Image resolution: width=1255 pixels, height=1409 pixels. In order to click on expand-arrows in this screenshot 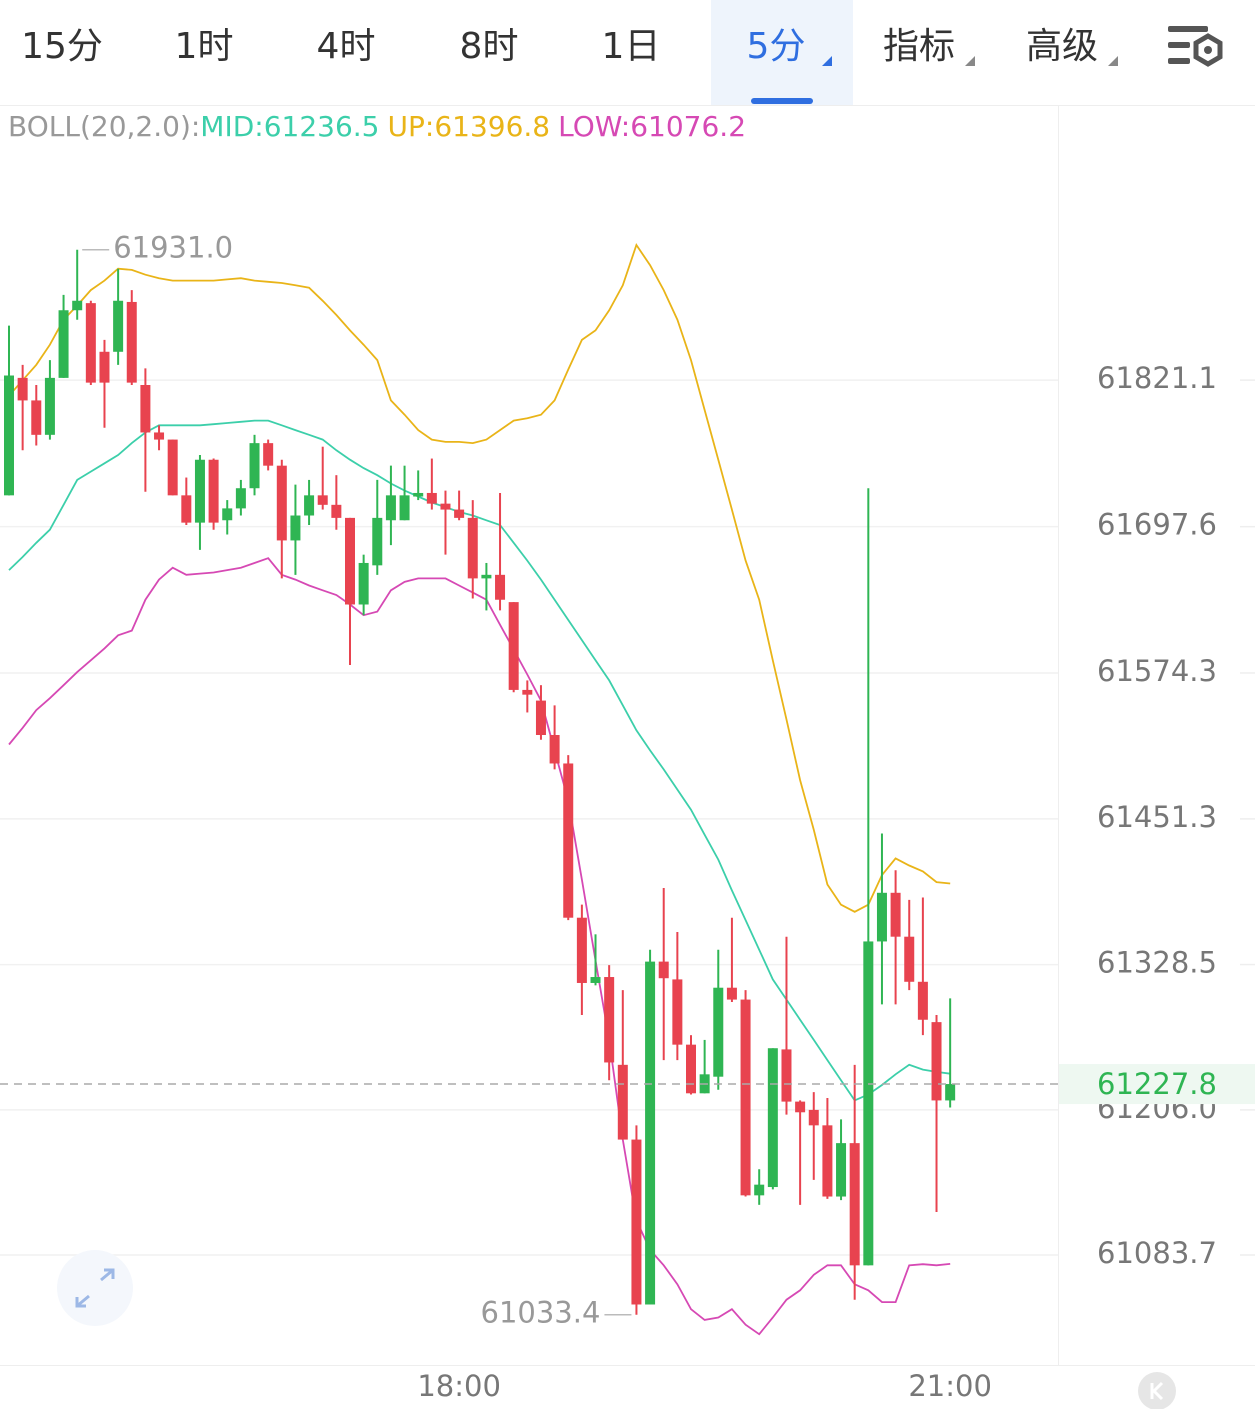, I will do `click(95, 1288)`.